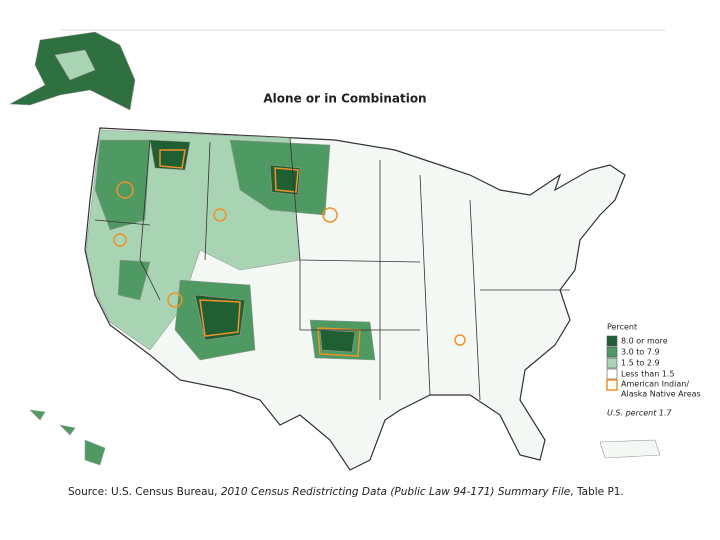  I want to click on hawaii, so click(67, 437).